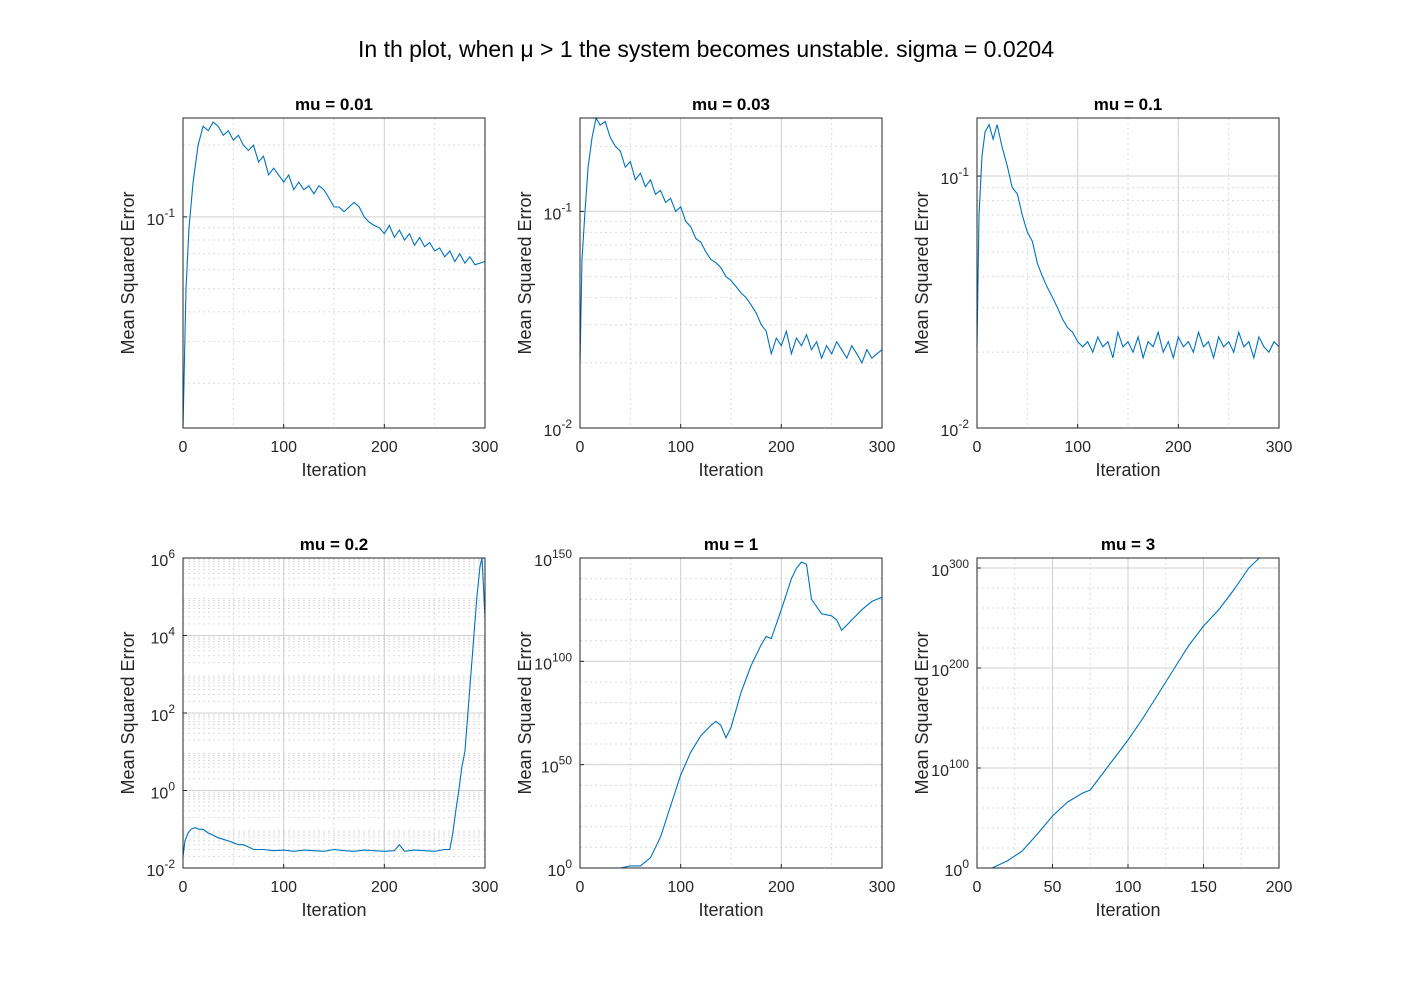 The width and height of the screenshot is (1412, 994). Describe the element at coordinates (163, 713) in the screenshot. I see `y-tick-label: 10²` at that location.